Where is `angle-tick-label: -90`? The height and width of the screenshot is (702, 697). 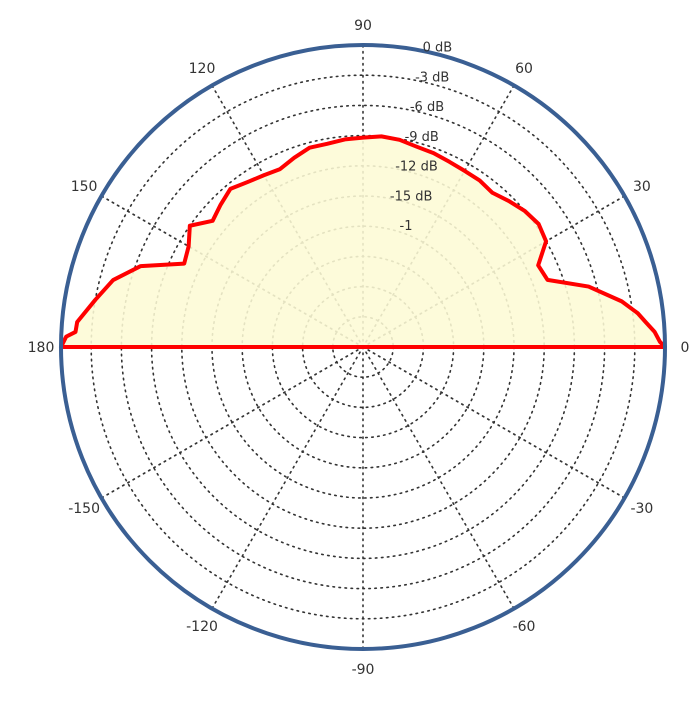 angle-tick-label: -90 is located at coordinates (363, 670).